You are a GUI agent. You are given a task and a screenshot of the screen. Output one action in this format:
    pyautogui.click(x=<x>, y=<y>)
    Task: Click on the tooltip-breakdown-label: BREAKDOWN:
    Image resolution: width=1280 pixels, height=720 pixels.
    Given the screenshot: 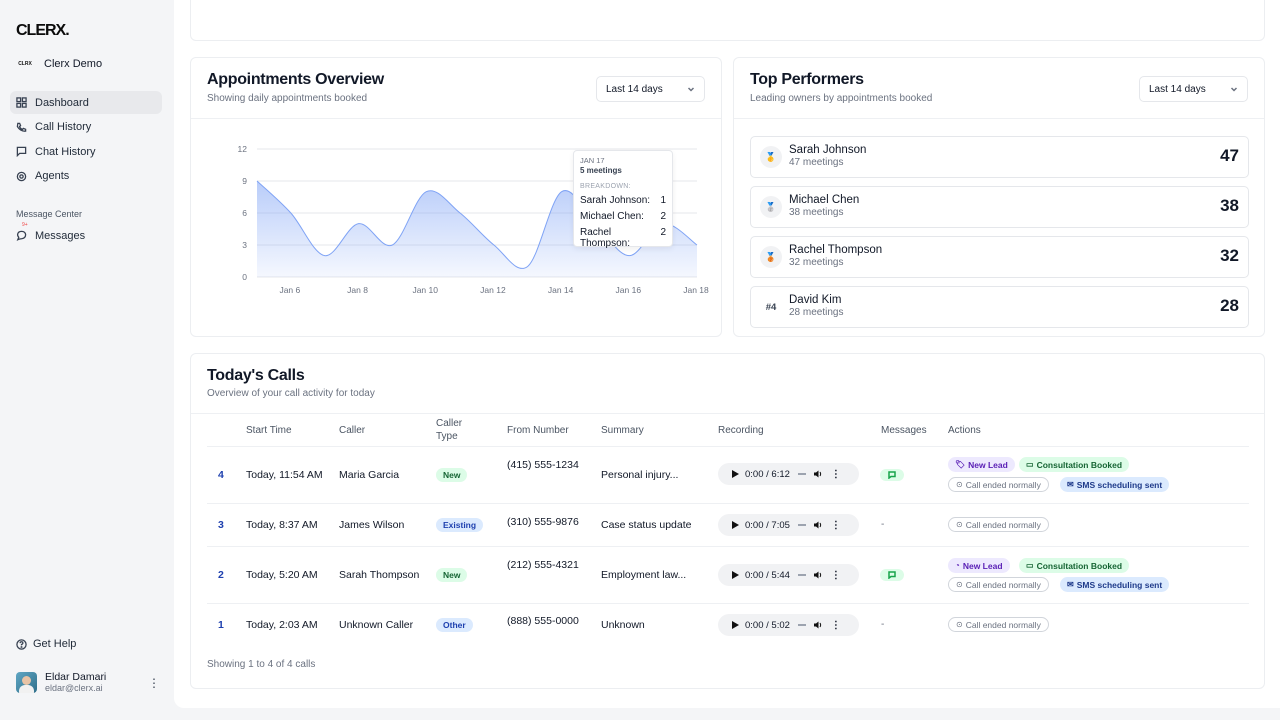 What is the action you would take?
    pyautogui.click(x=605, y=186)
    